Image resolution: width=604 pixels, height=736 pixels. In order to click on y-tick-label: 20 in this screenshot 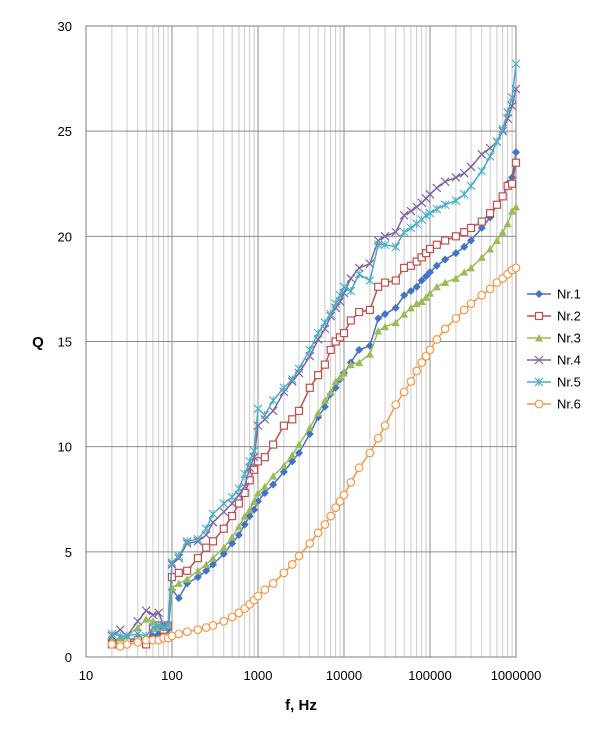, I will do `click(65, 236)`.